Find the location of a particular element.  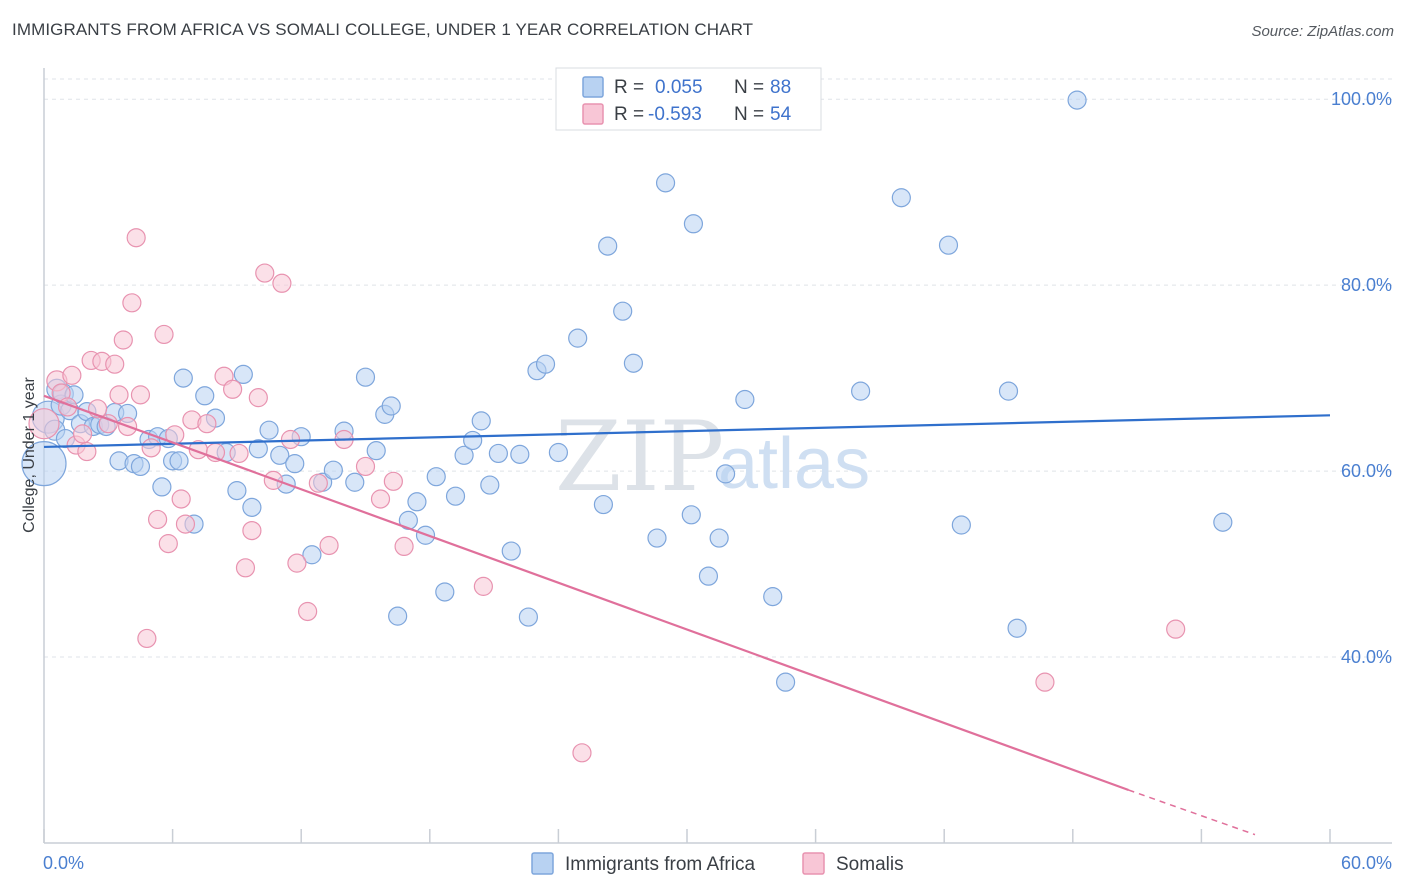

x-tick-max: 60.0% is located at coordinates (1366, 863).